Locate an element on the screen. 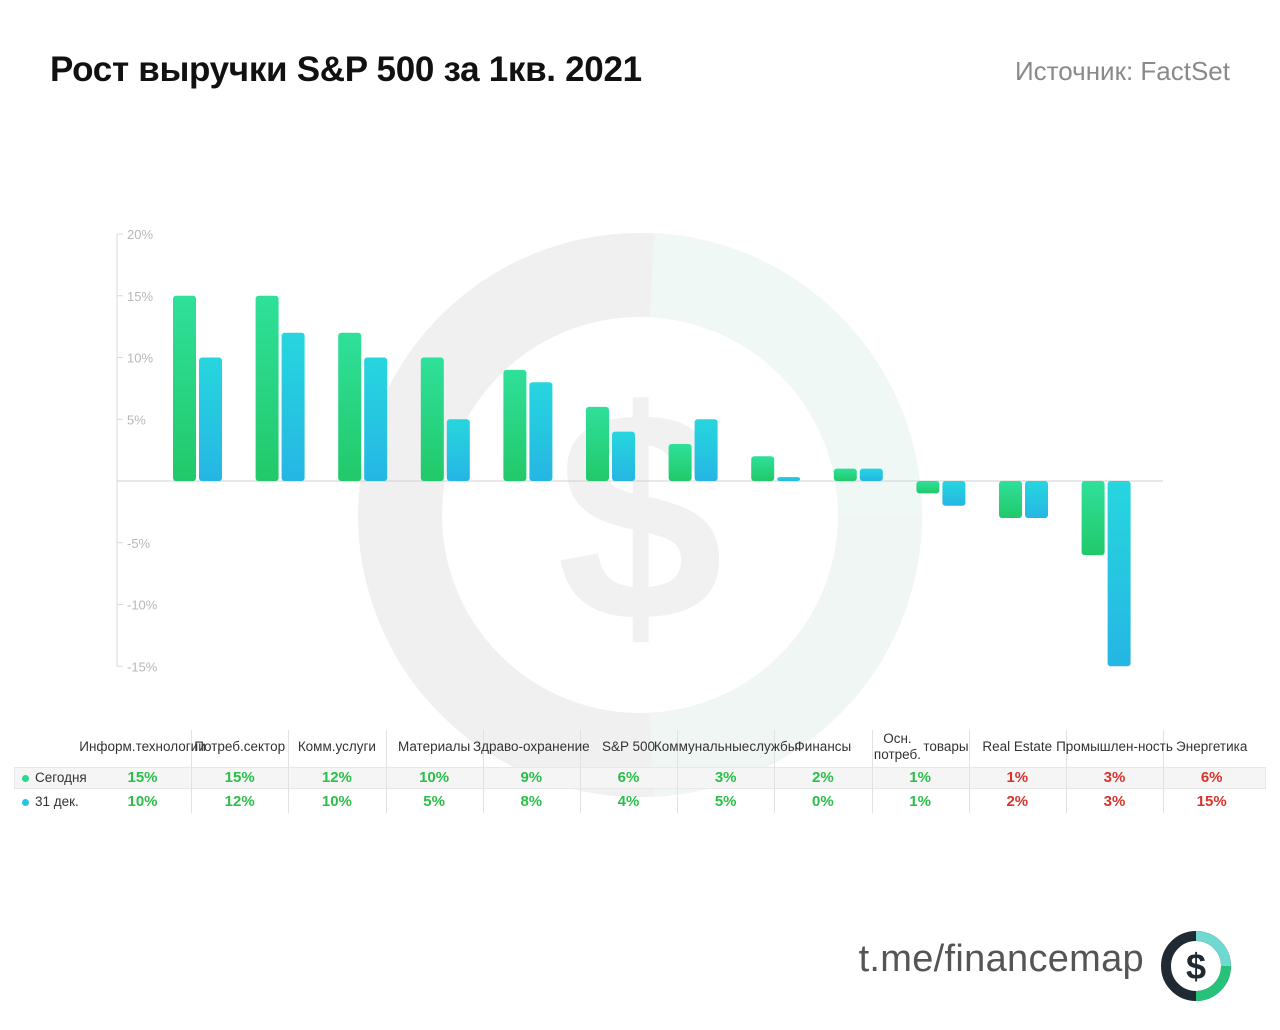 The width and height of the screenshot is (1280, 1030). logo-dollar-icon: $ is located at coordinates (1196, 966).